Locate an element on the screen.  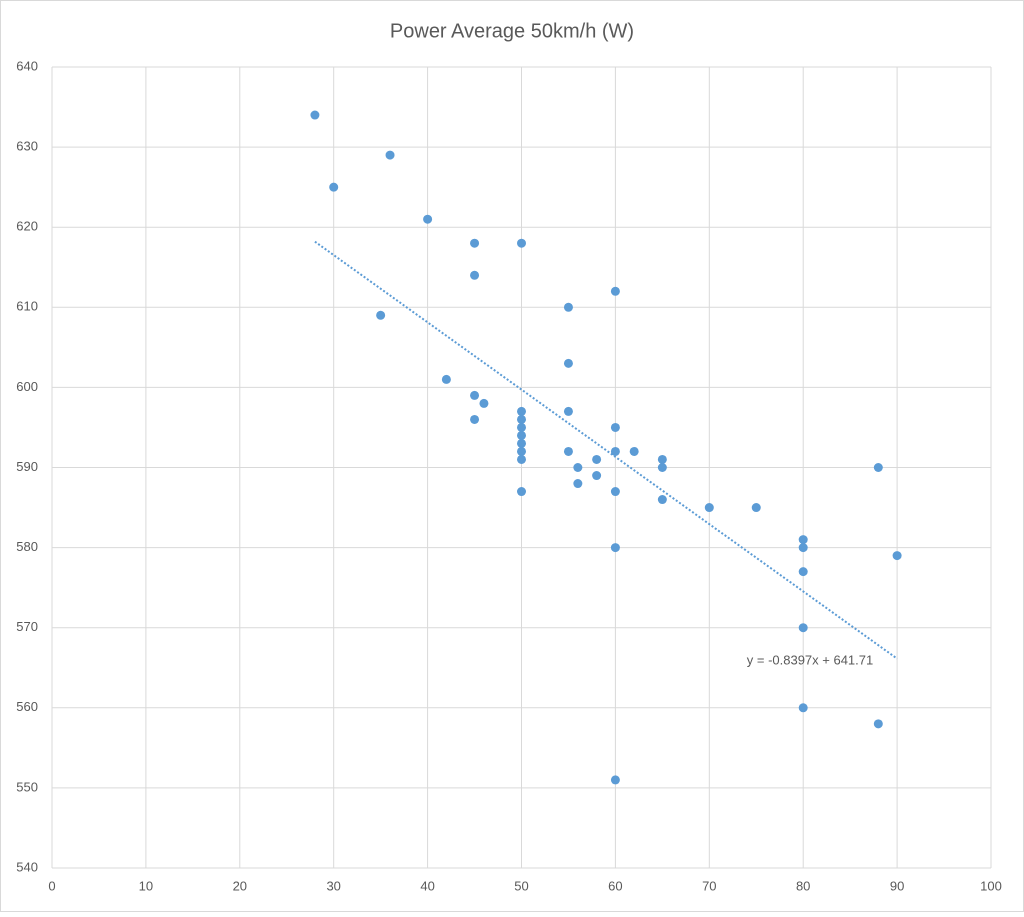
y-tick-label: 560 is located at coordinates (27, 706).